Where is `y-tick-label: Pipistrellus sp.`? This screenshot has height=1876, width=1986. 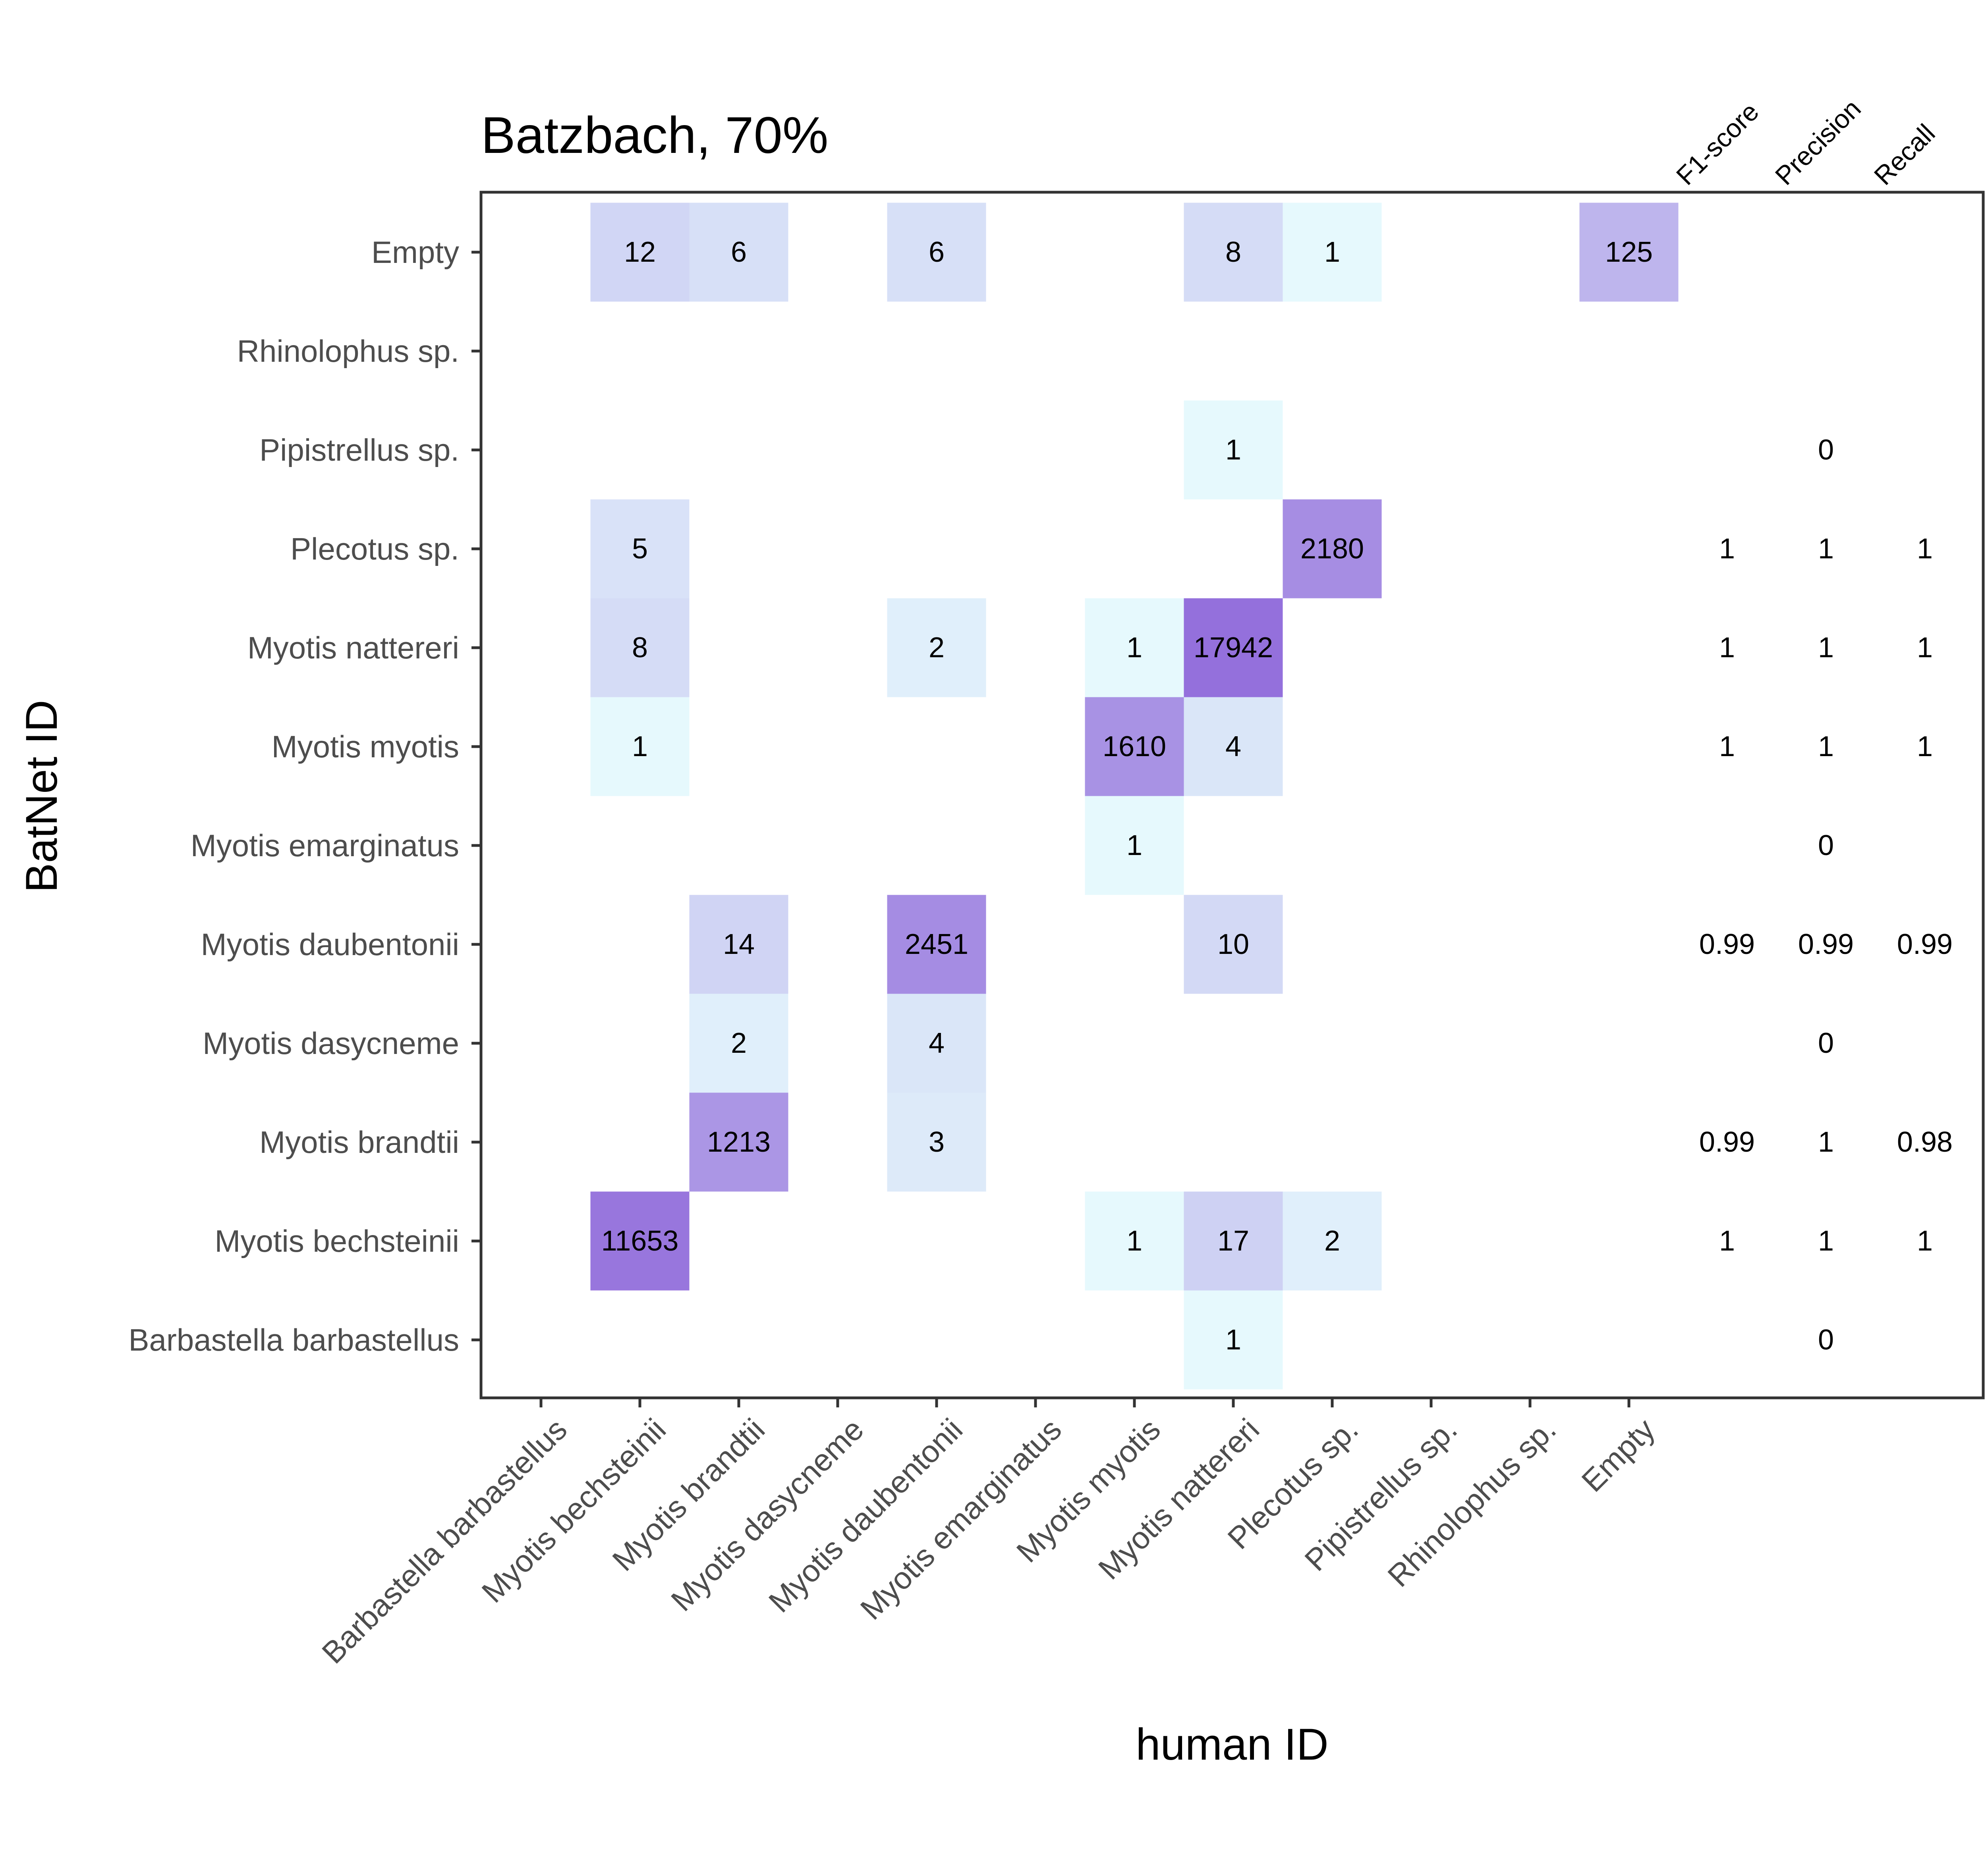
y-tick-label: Pipistrellus sp. is located at coordinates (359, 449).